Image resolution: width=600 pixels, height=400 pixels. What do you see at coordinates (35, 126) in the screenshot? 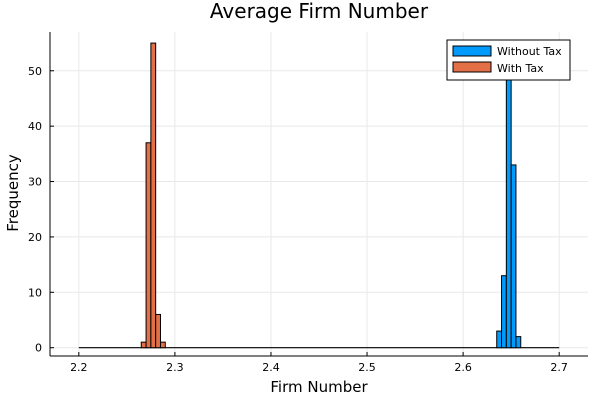
I see `y-tick-label: 40` at bounding box center [35, 126].